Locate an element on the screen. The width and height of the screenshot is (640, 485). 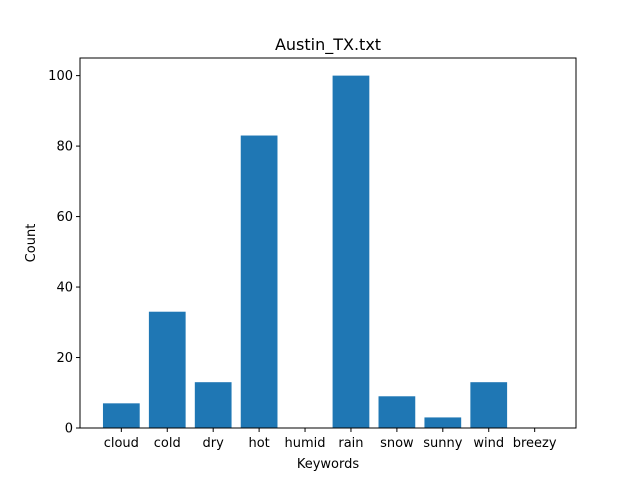
bar-rain is located at coordinates (351, 251).